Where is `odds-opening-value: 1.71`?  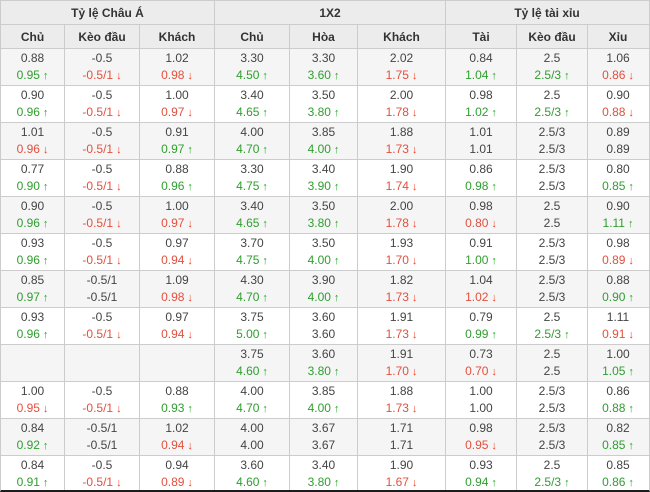 odds-opening-value: 1.71 is located at coordinates (401, 428).